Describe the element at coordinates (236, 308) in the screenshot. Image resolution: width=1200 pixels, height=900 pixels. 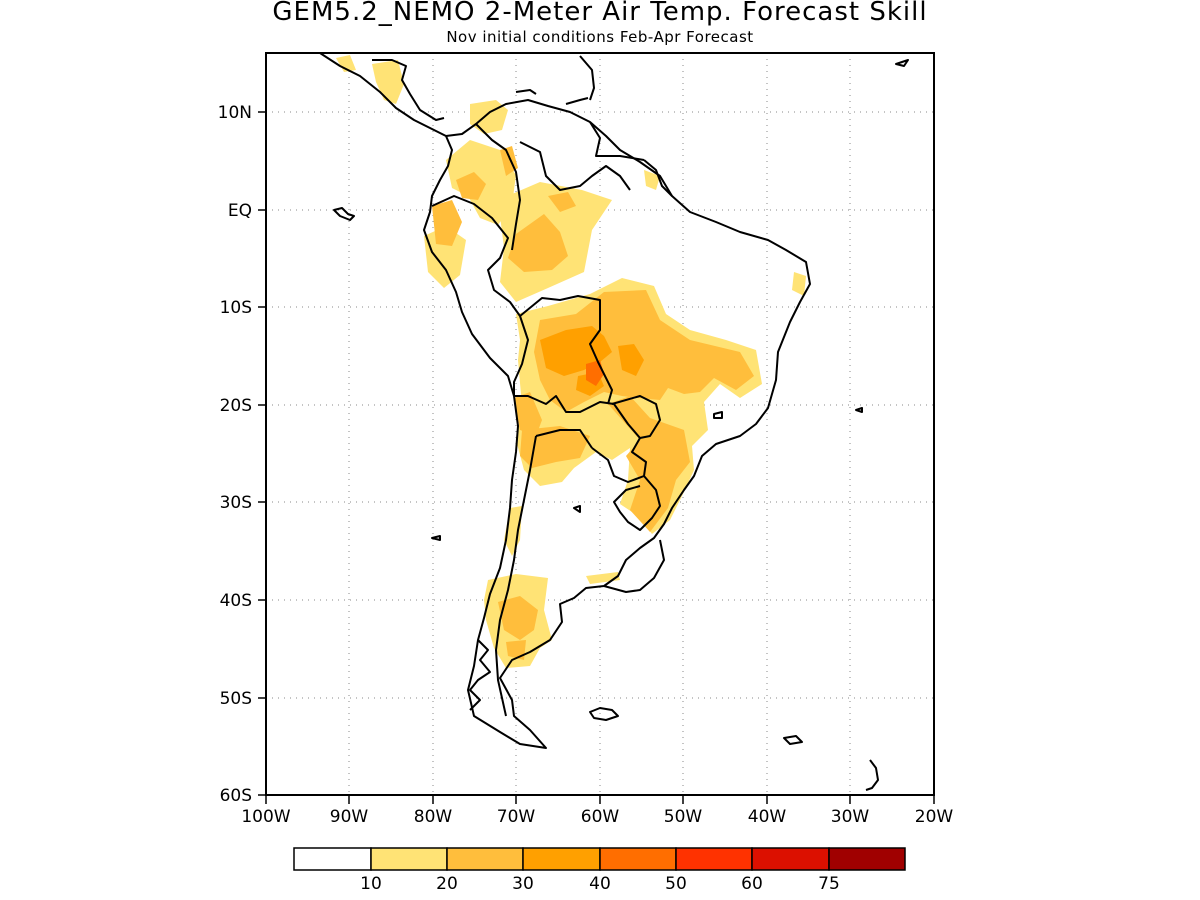
I see `lat-label-10s: 10S` at that location.